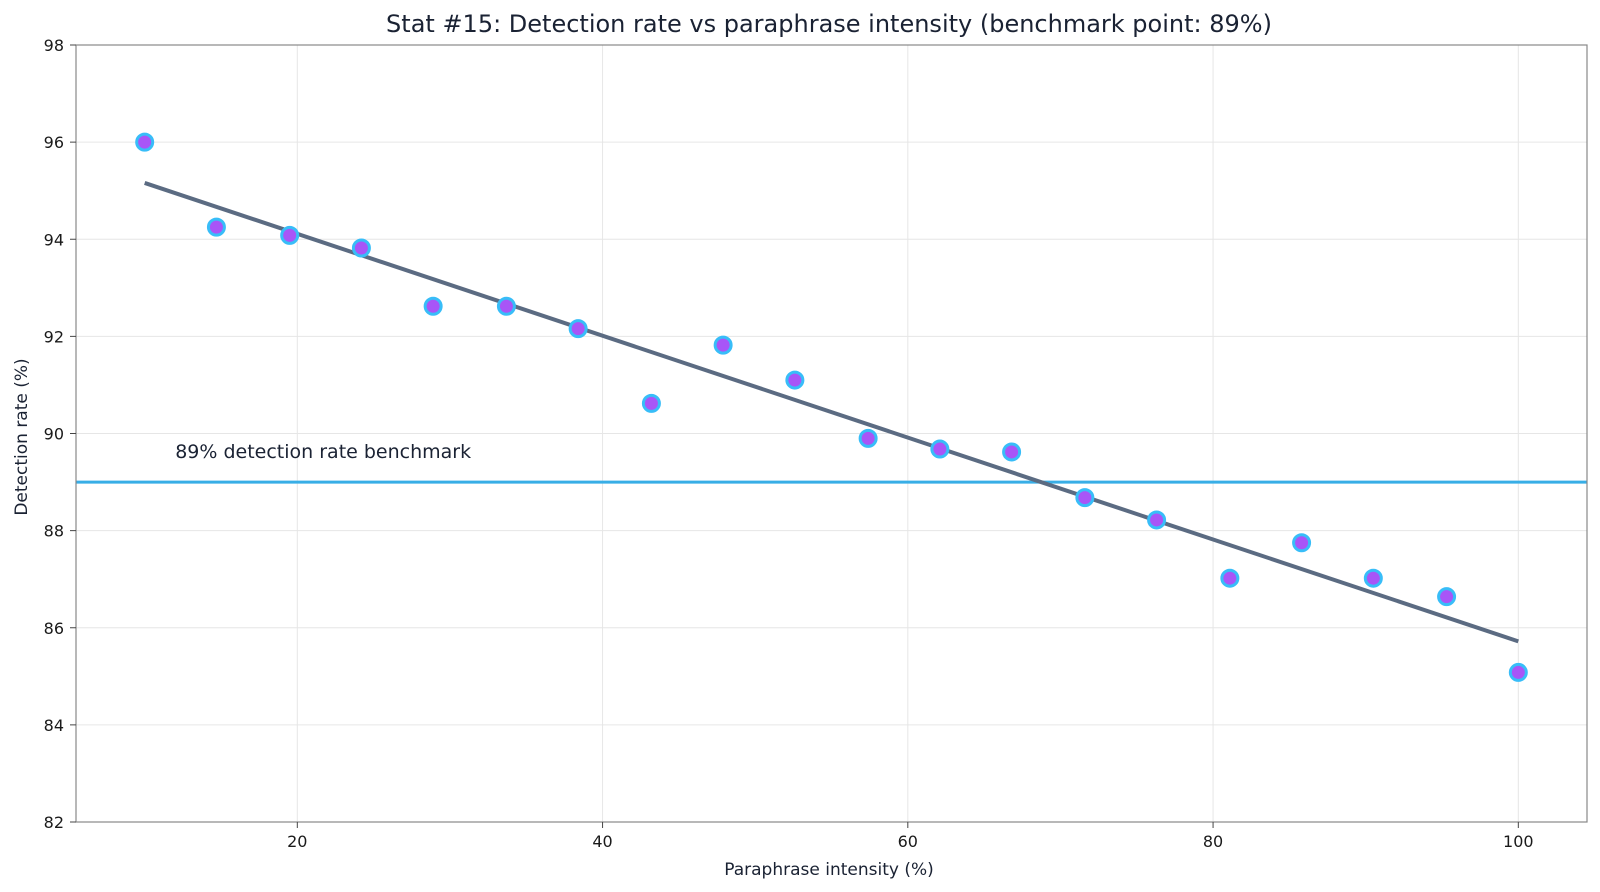  What do you see at coordinates (54, 45) in the screenshot?
I see `y-tick-label: 98` at bounding box center [54, 45].